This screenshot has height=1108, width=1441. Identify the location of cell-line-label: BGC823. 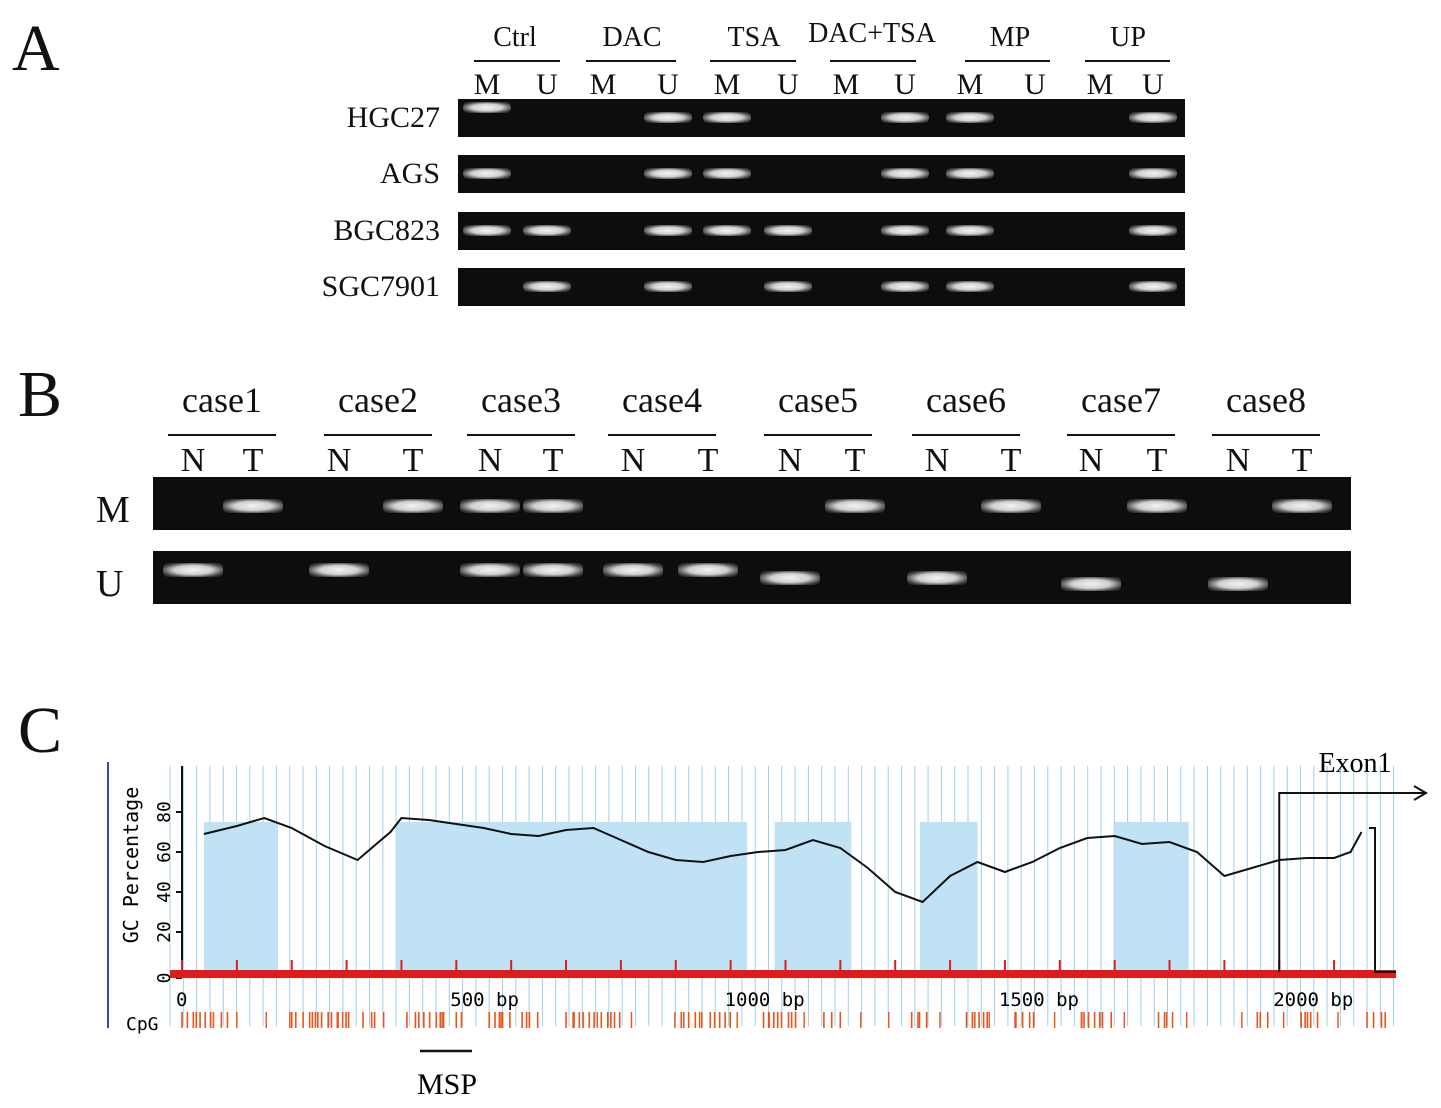
(386, 230).